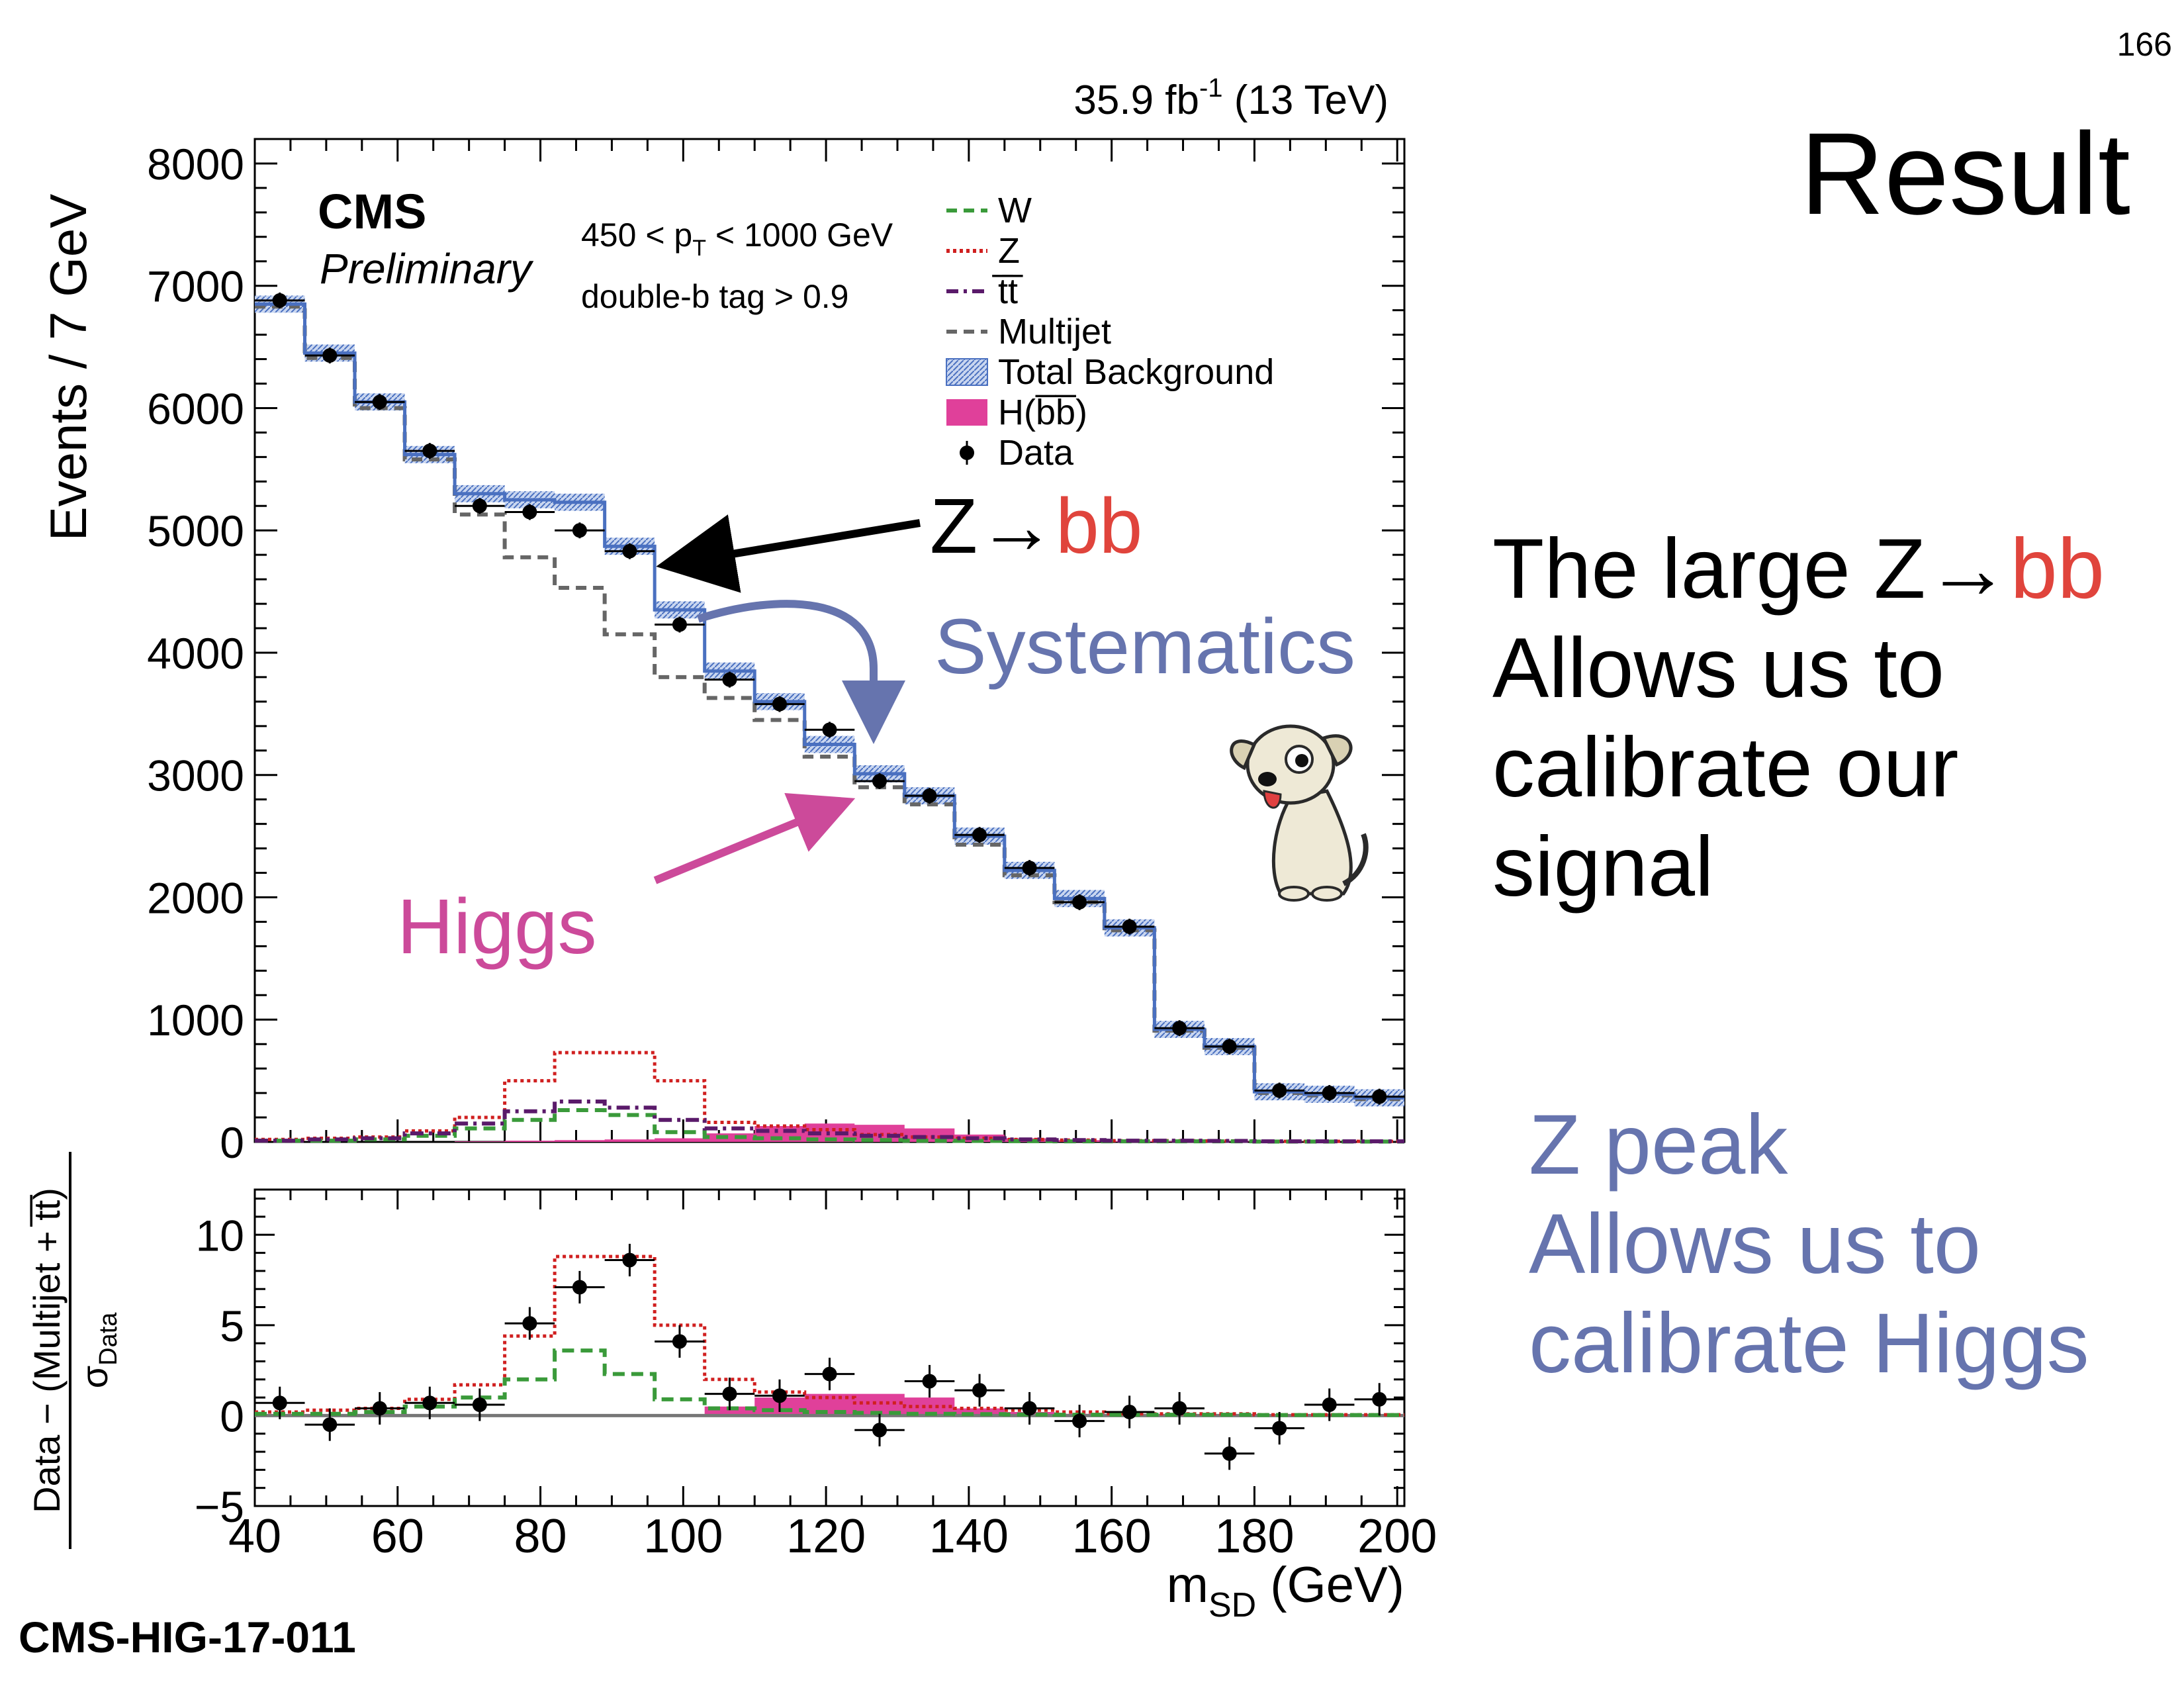  I want to click on y-tick-label: 2000, so click(195, 897).